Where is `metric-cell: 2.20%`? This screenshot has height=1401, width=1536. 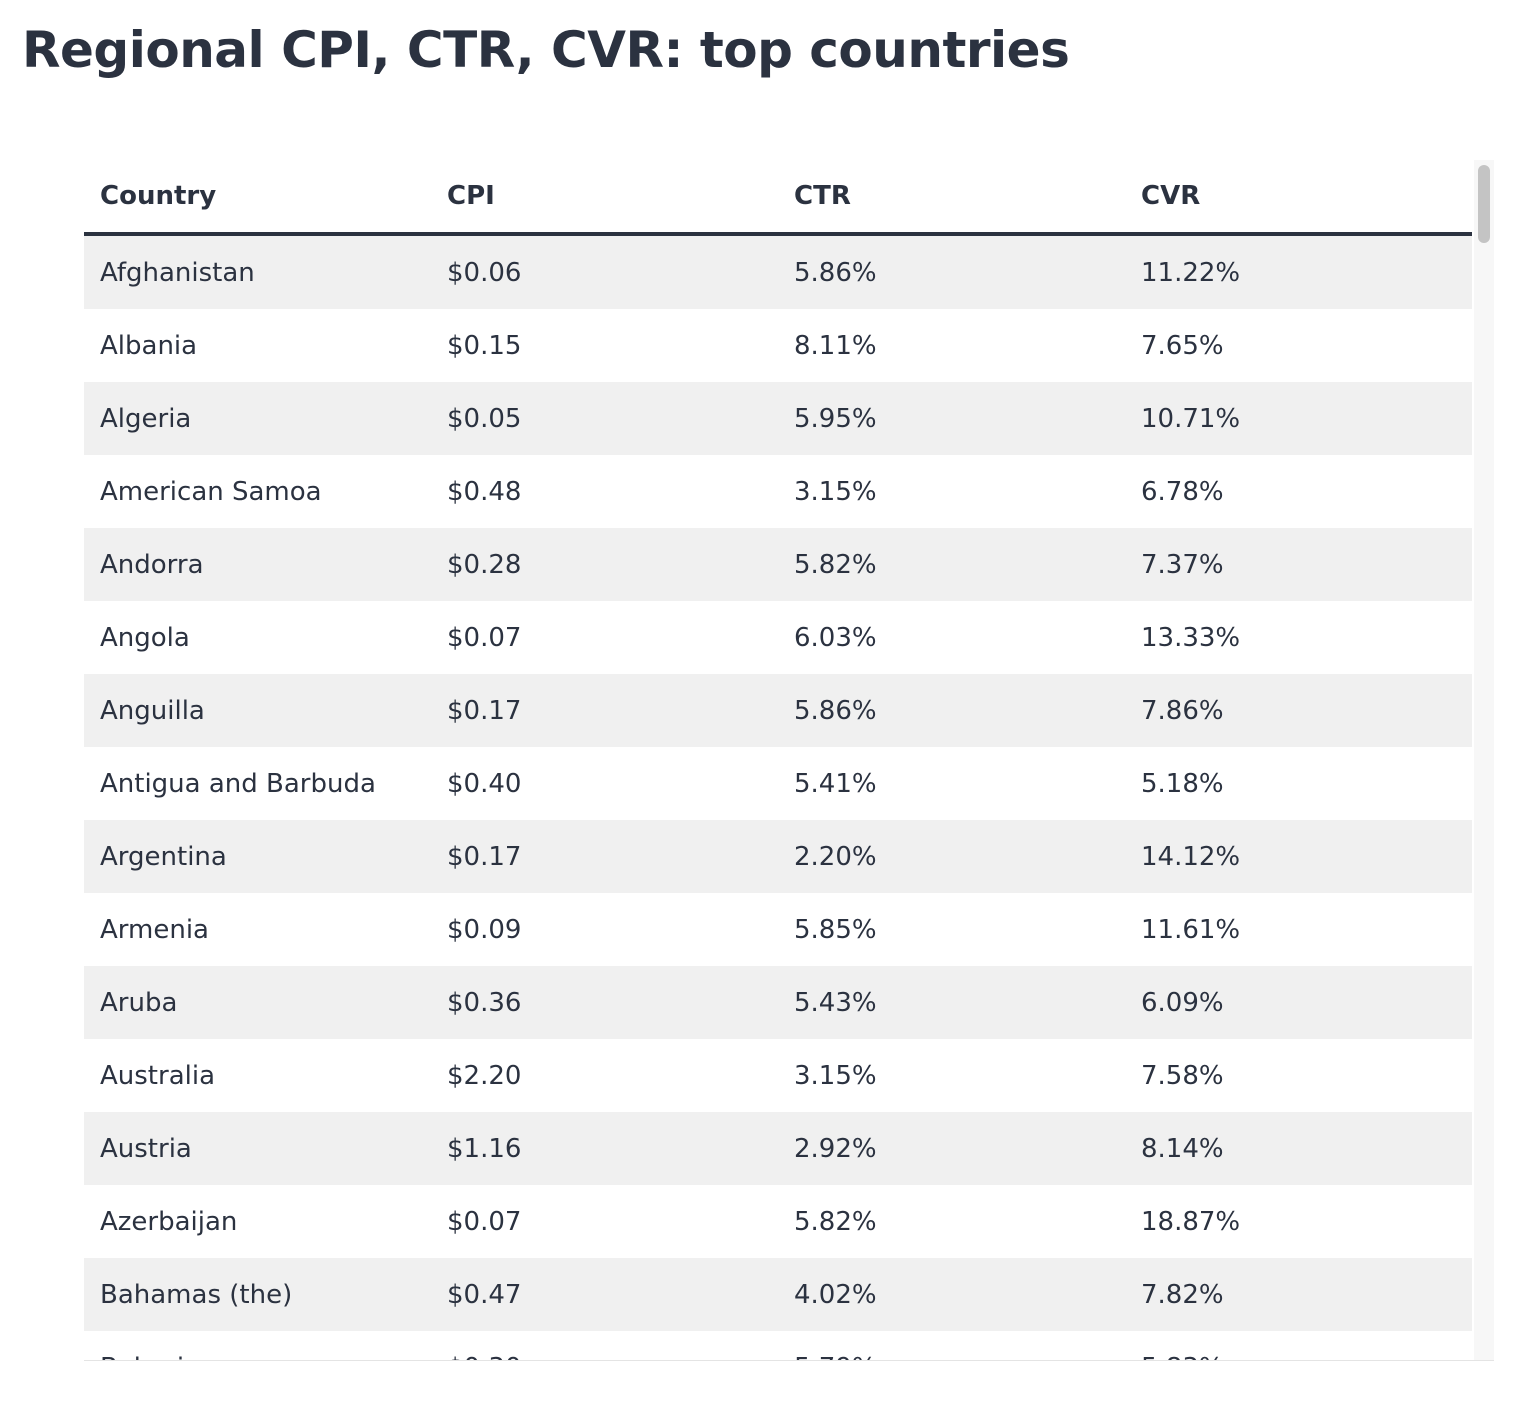 metric-cell: 2.20% is located at coordinates (951, 856).